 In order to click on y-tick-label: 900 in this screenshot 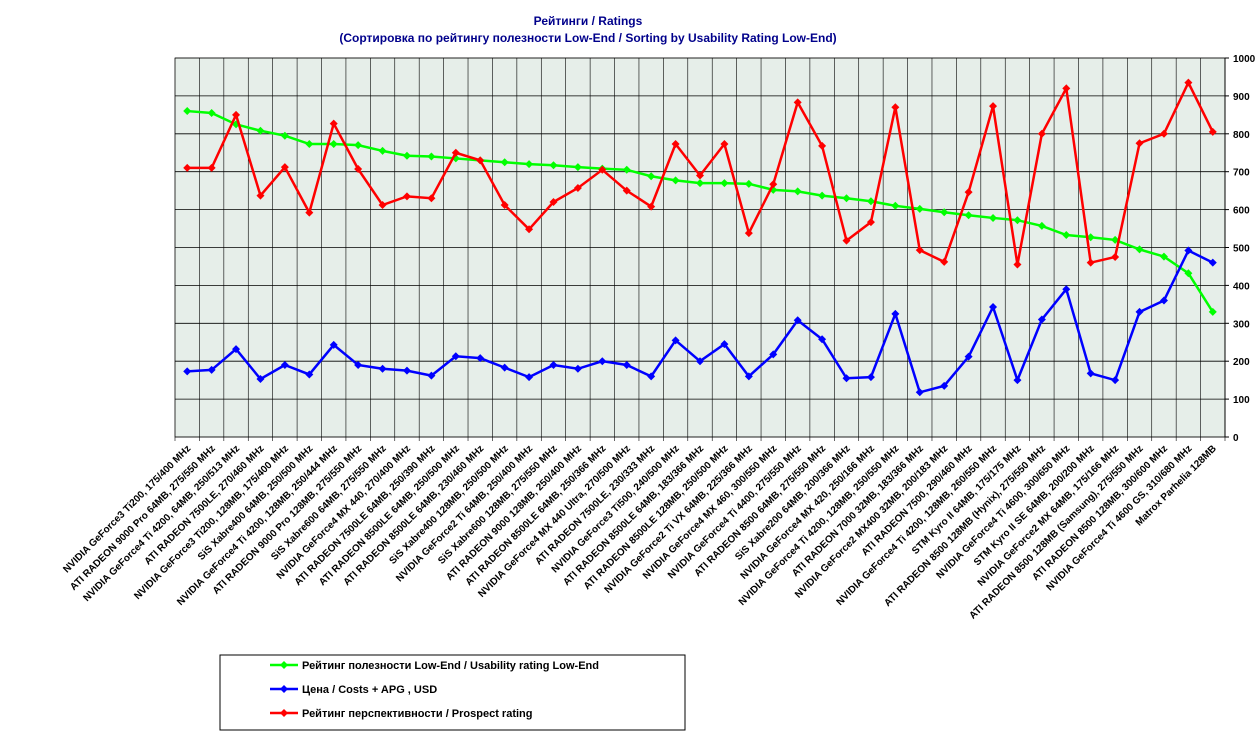, I will do `click(1241, 97)`.